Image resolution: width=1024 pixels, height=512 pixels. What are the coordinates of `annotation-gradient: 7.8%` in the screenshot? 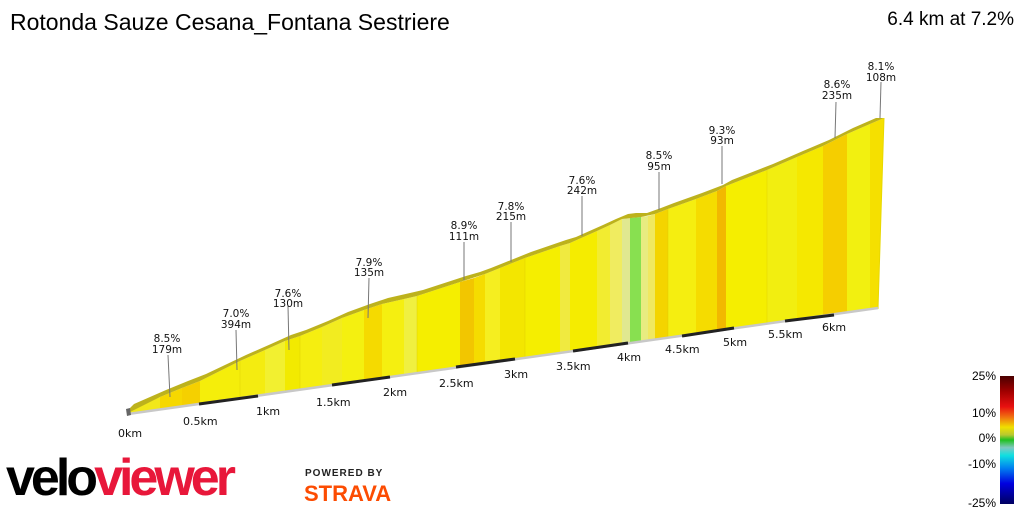 It's located at (511, 207).